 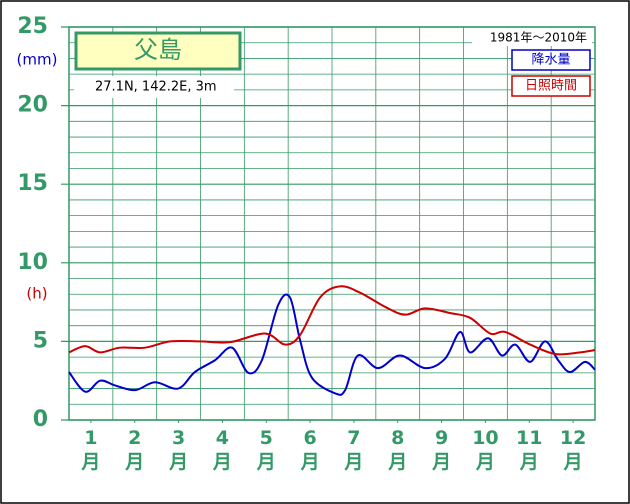 I want to click on period-bg, so click(x=532, y=37).